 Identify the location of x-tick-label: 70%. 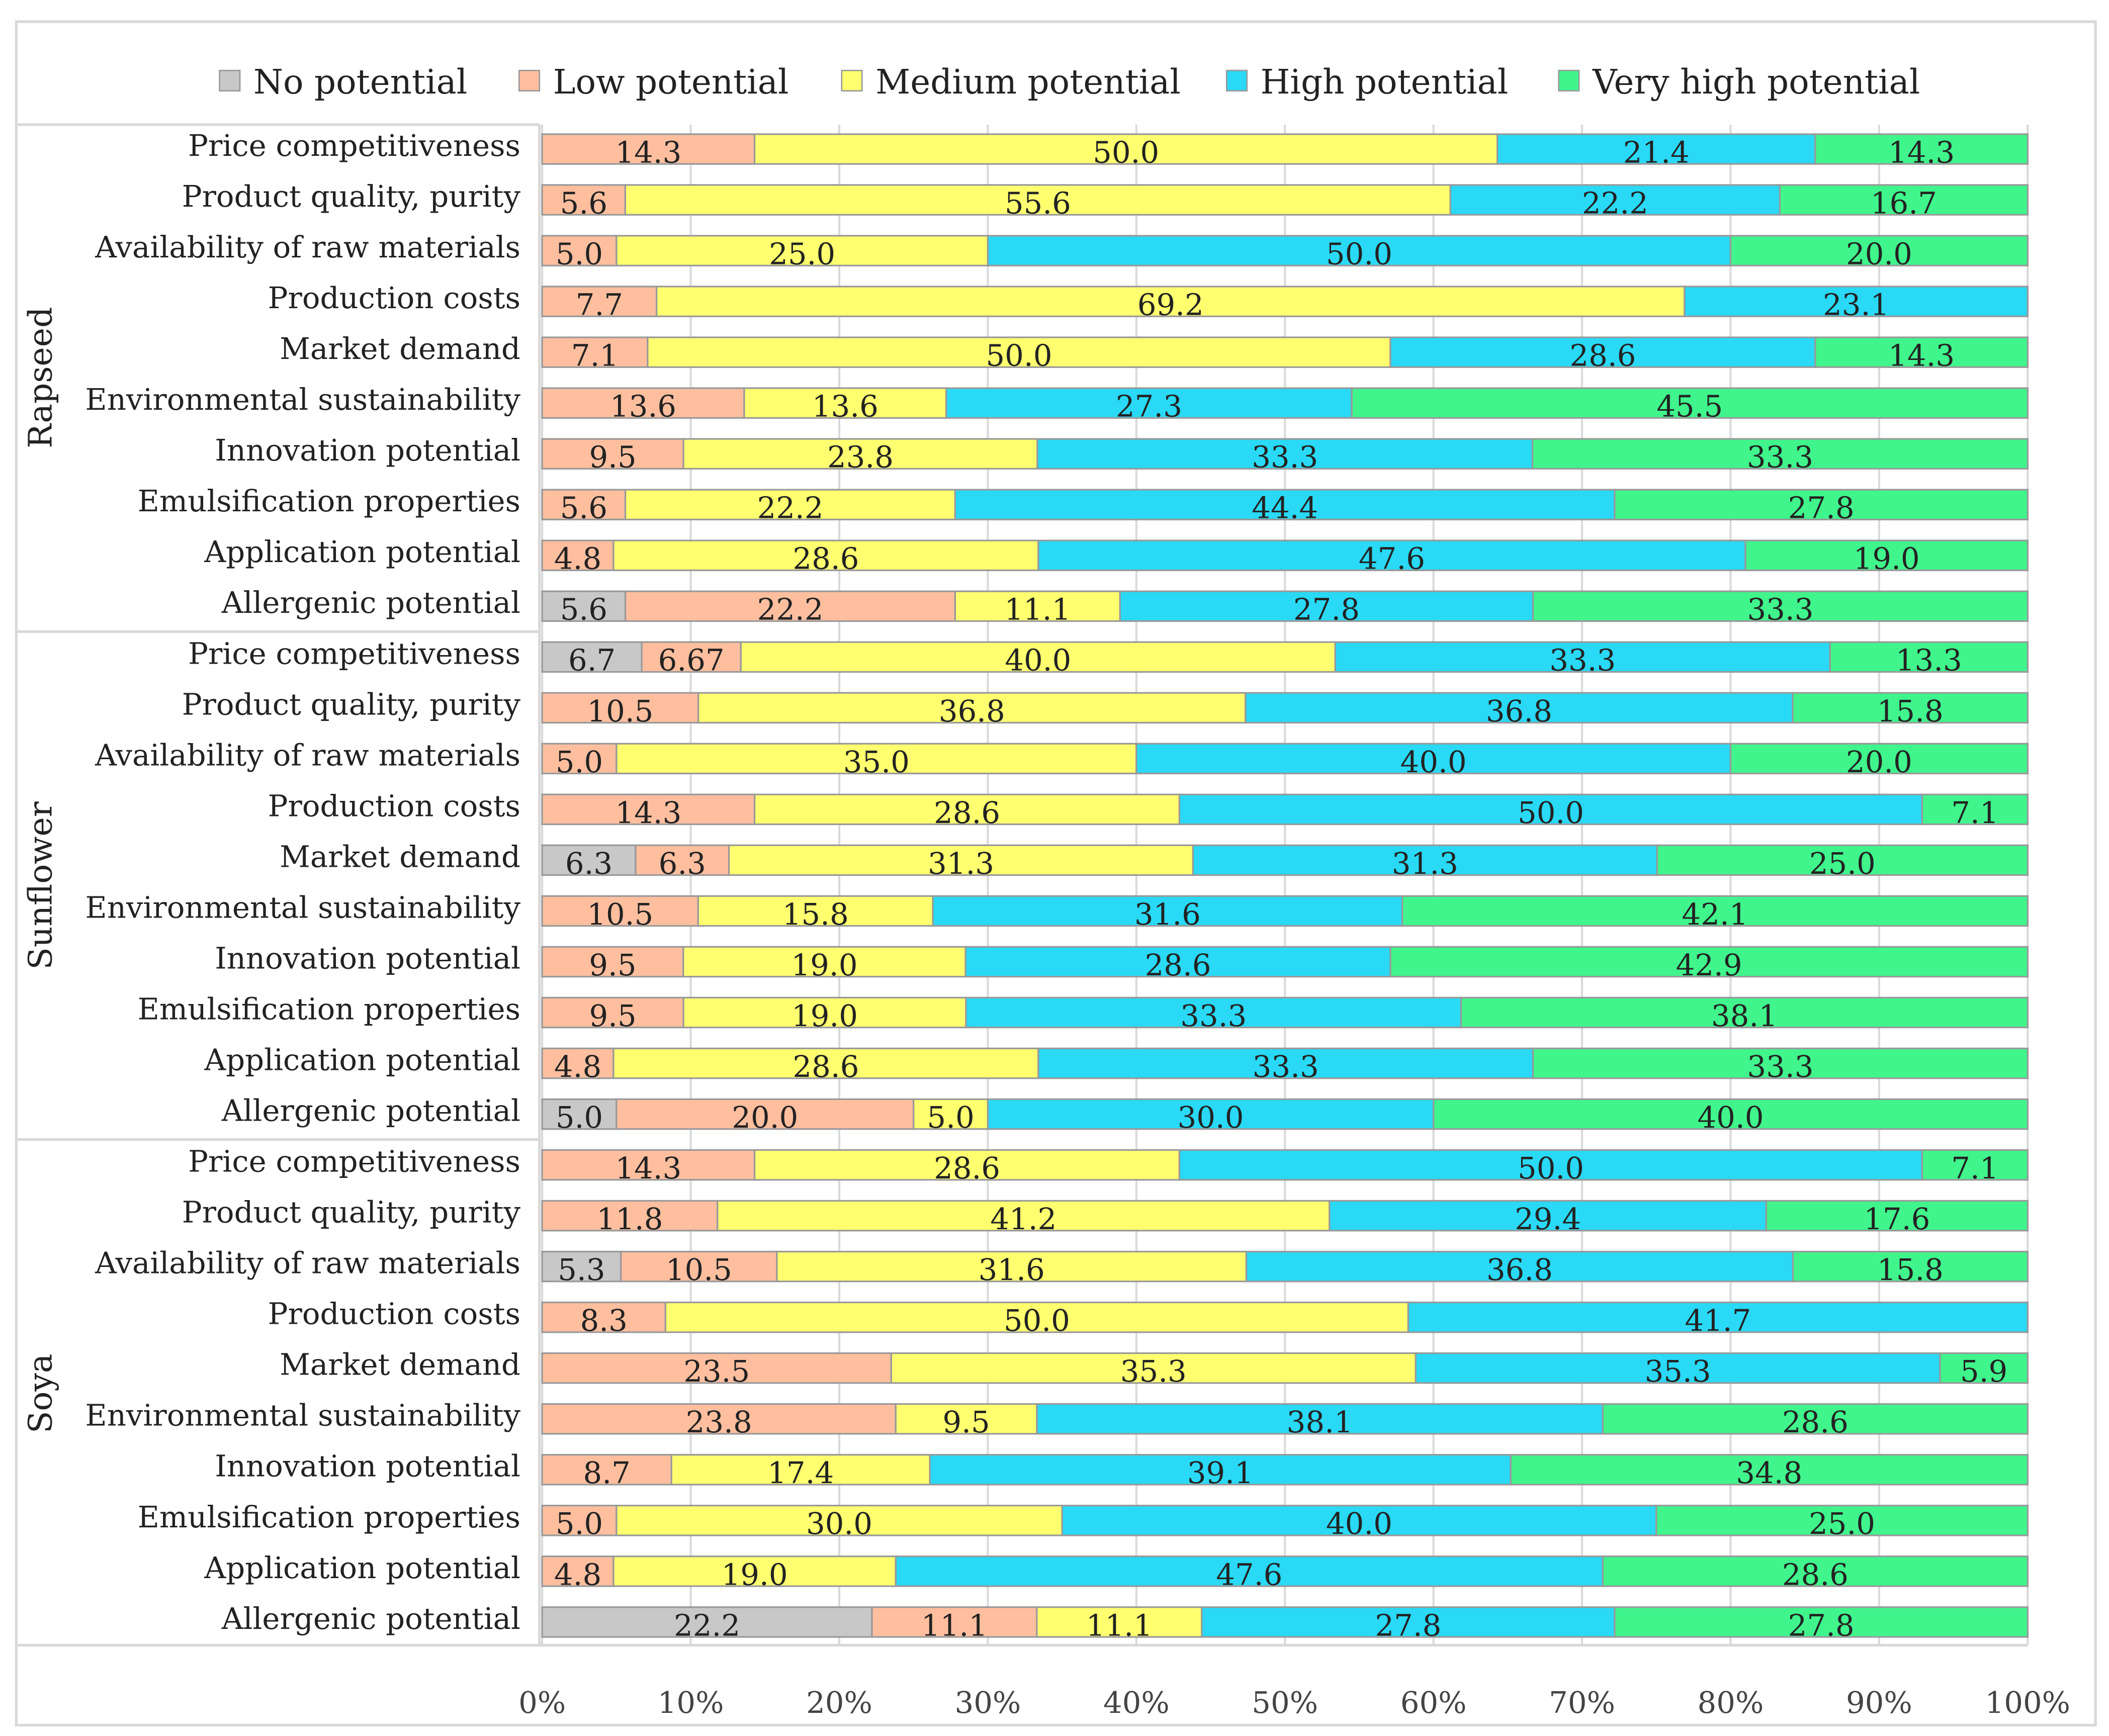
(1582, 1703).